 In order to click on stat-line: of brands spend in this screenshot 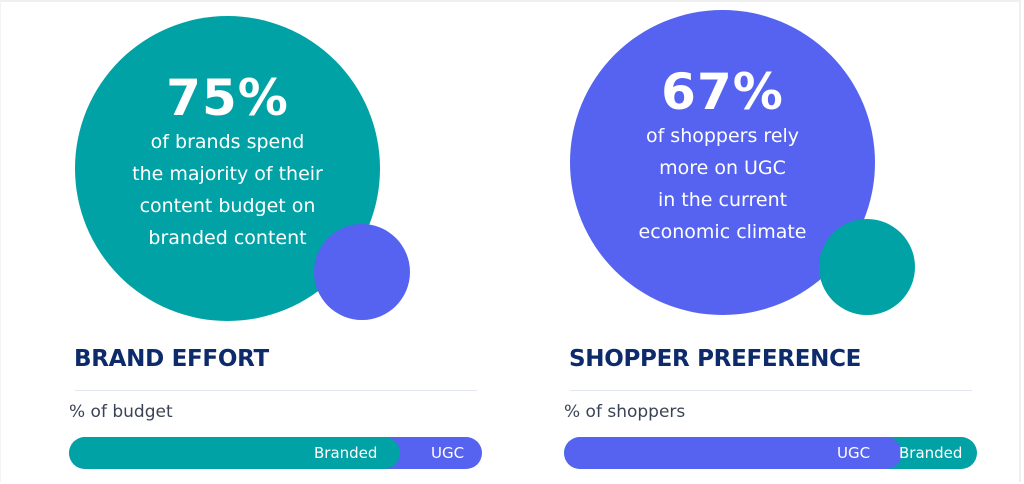, I will do `click(227, 142)`.